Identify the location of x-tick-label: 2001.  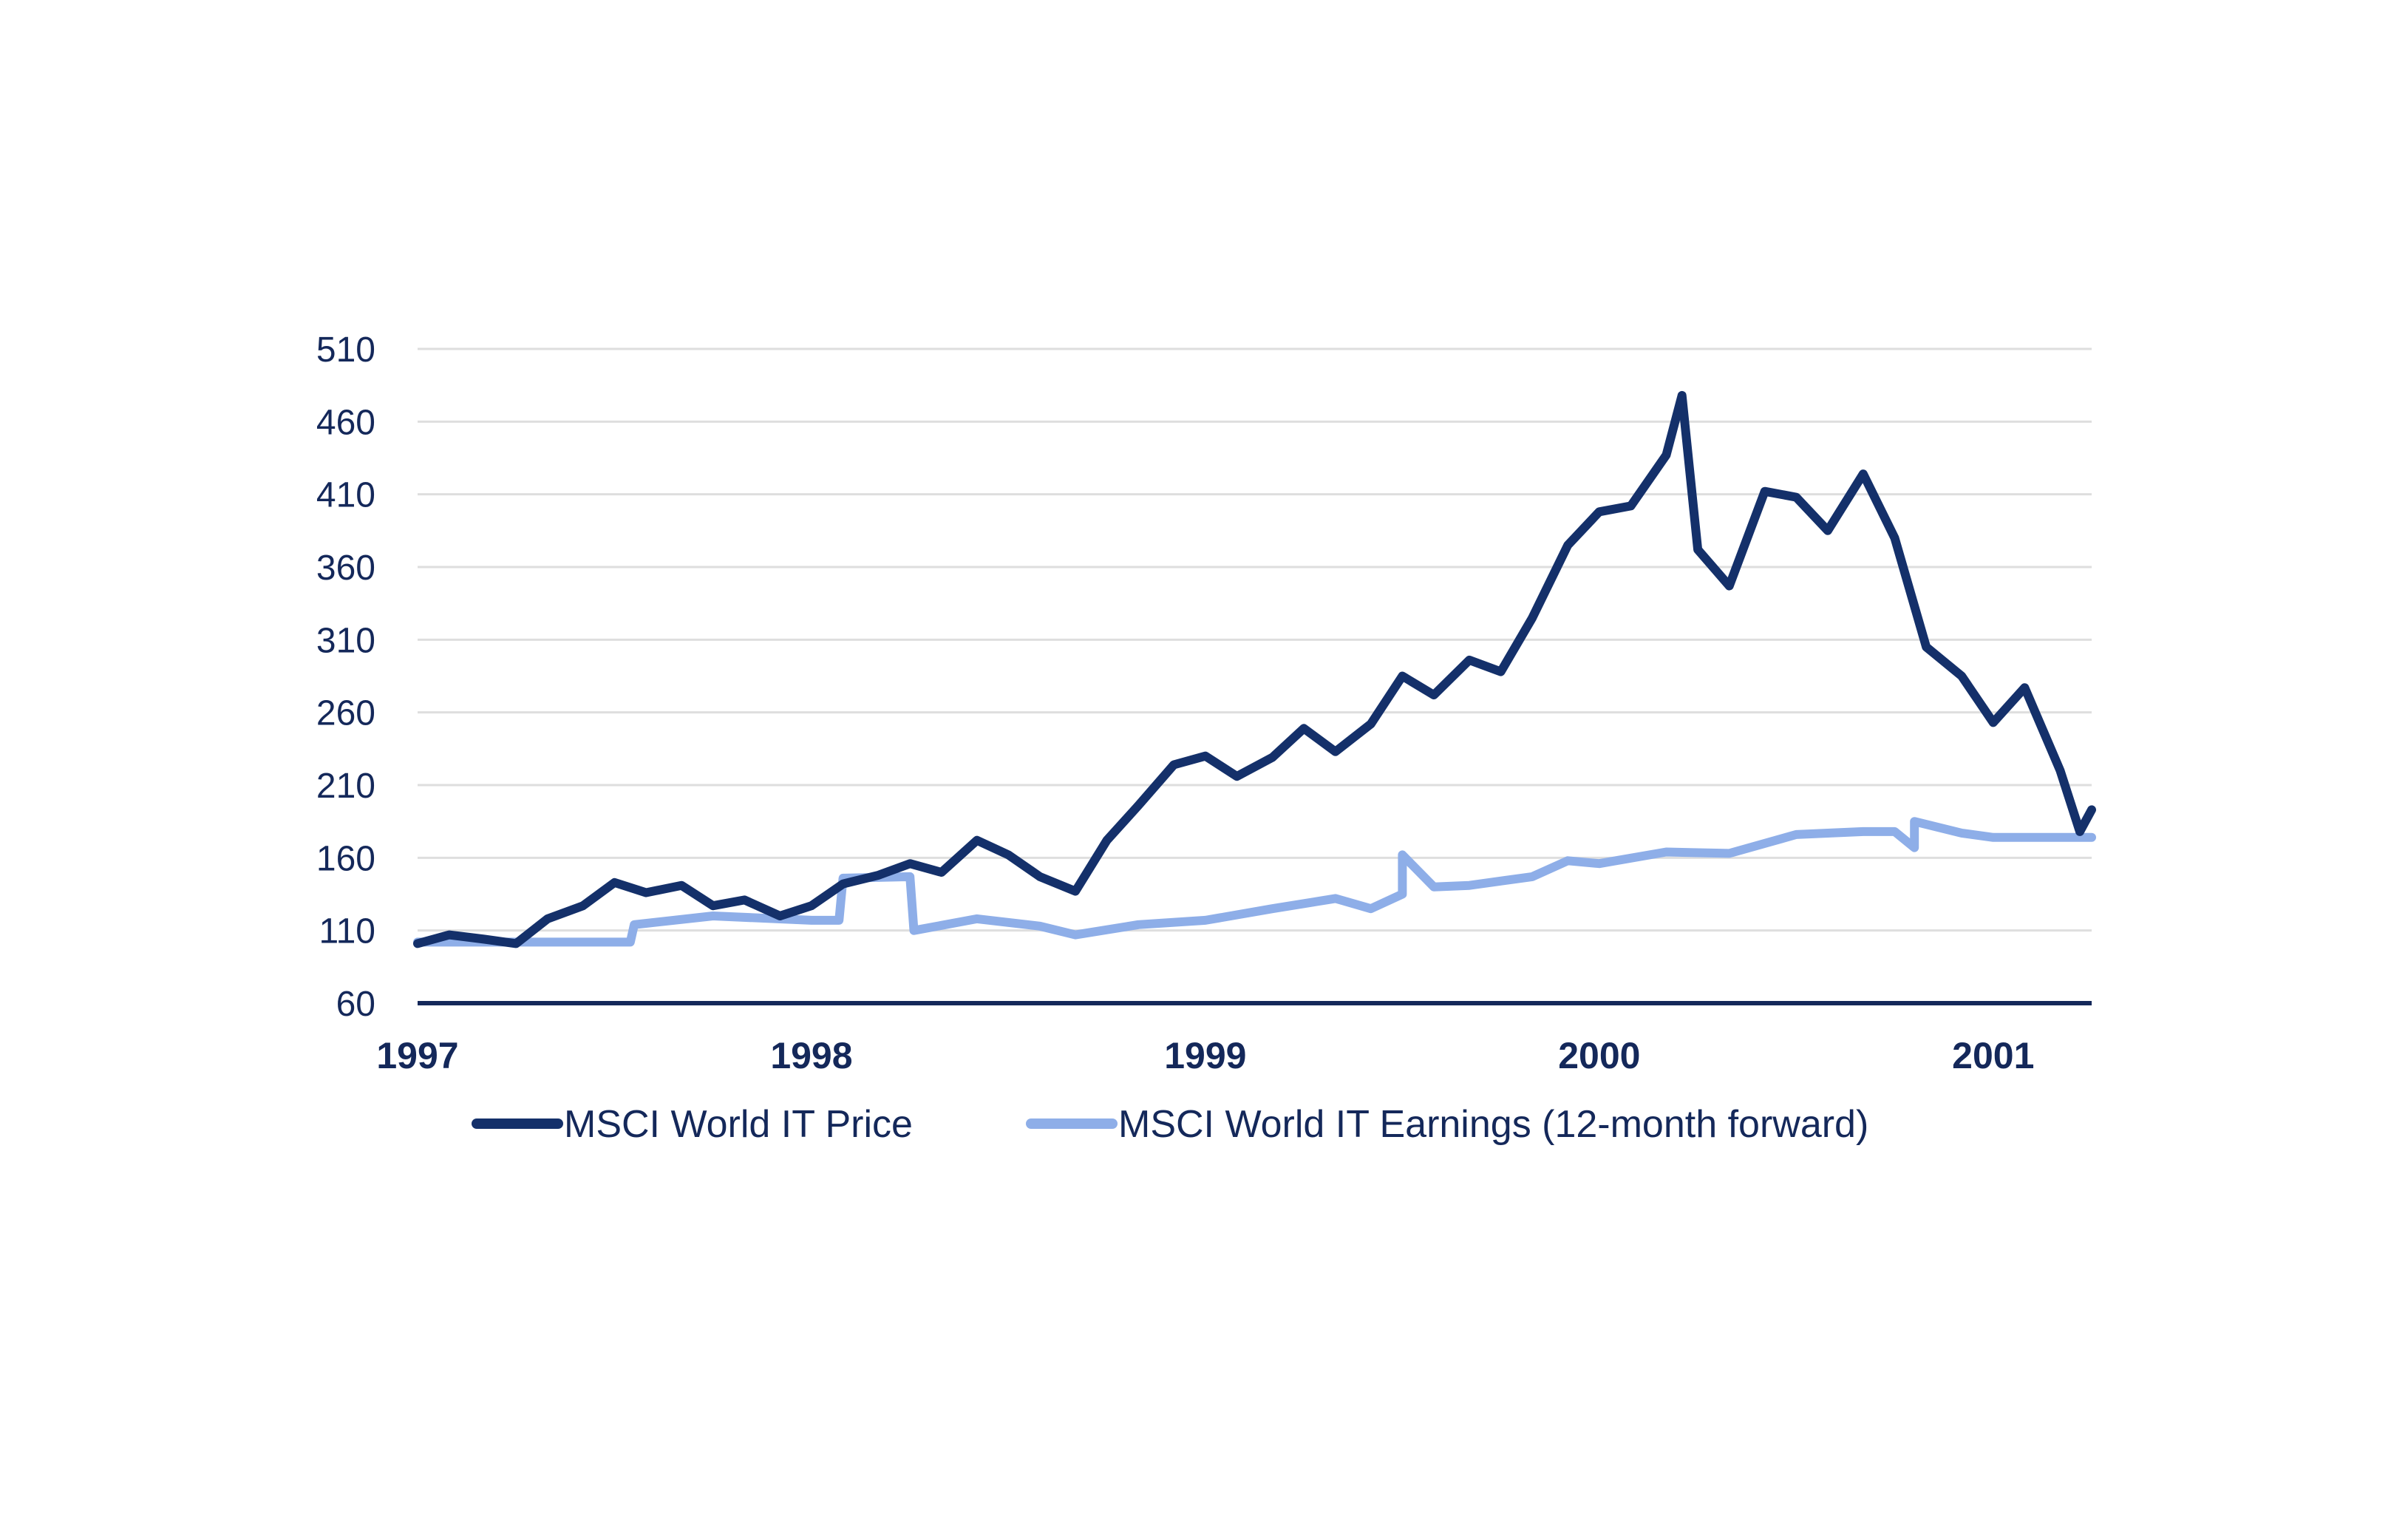
(1993, 1055).